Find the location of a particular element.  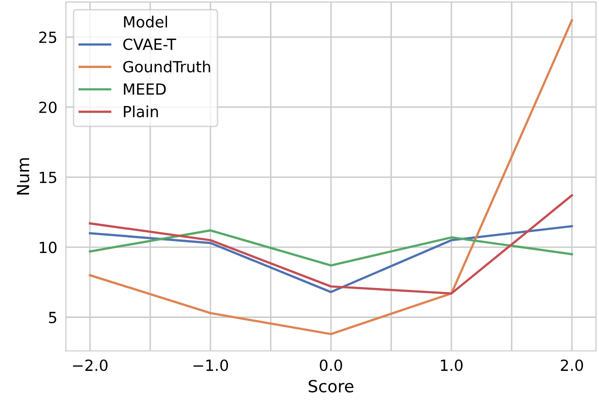

y-tick-label: 5 is located at coordinates (52, 318).